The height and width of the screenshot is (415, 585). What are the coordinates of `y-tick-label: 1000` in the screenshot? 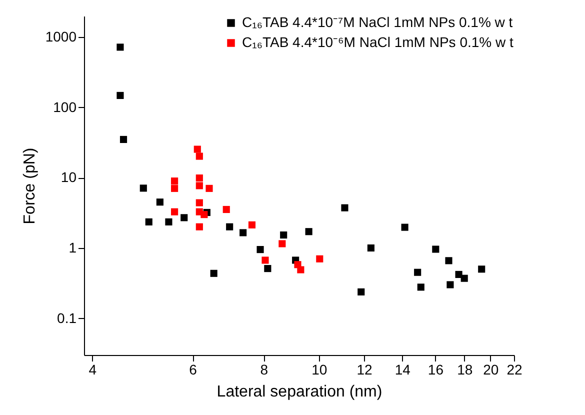 It's located at (61, 36).